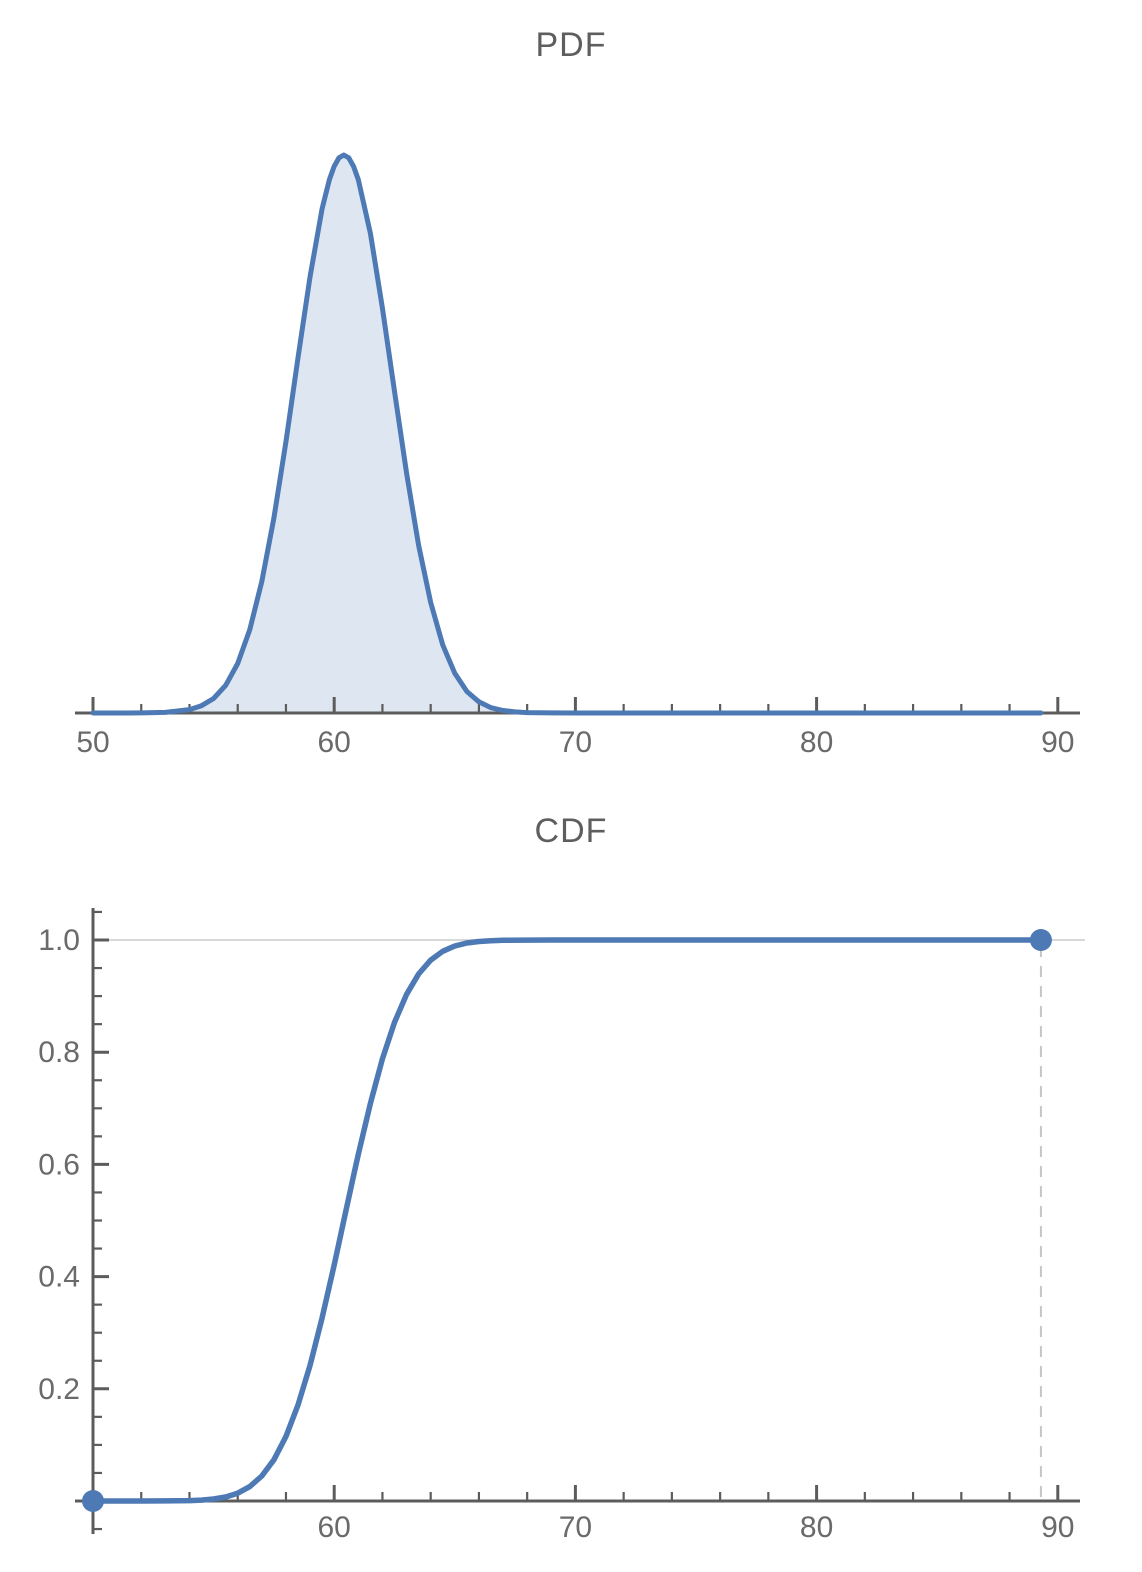 This screenshot has width=1142, height=1572. What do you see at coordinates (92, 742) in the screenshot?
I see `x-tick-label: 50` at bounding box center [92, 742].